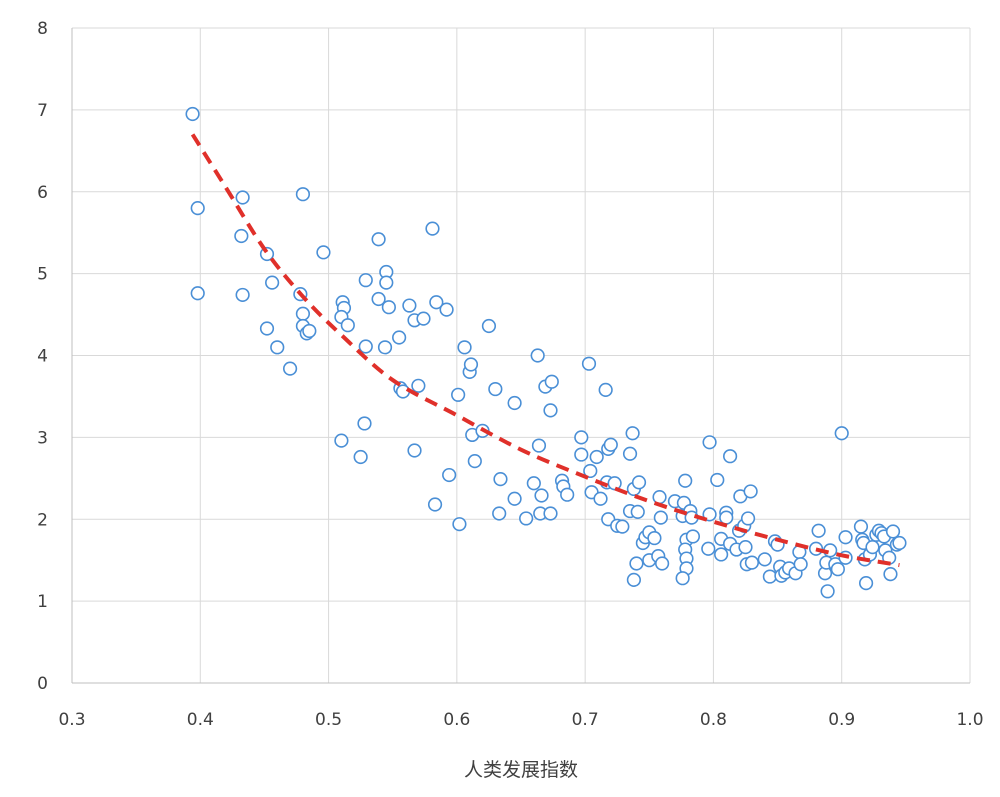 The height and width of the screenshot is (797, 1000). I want to click on x-tick-label: 0.5, so click(328, 720).